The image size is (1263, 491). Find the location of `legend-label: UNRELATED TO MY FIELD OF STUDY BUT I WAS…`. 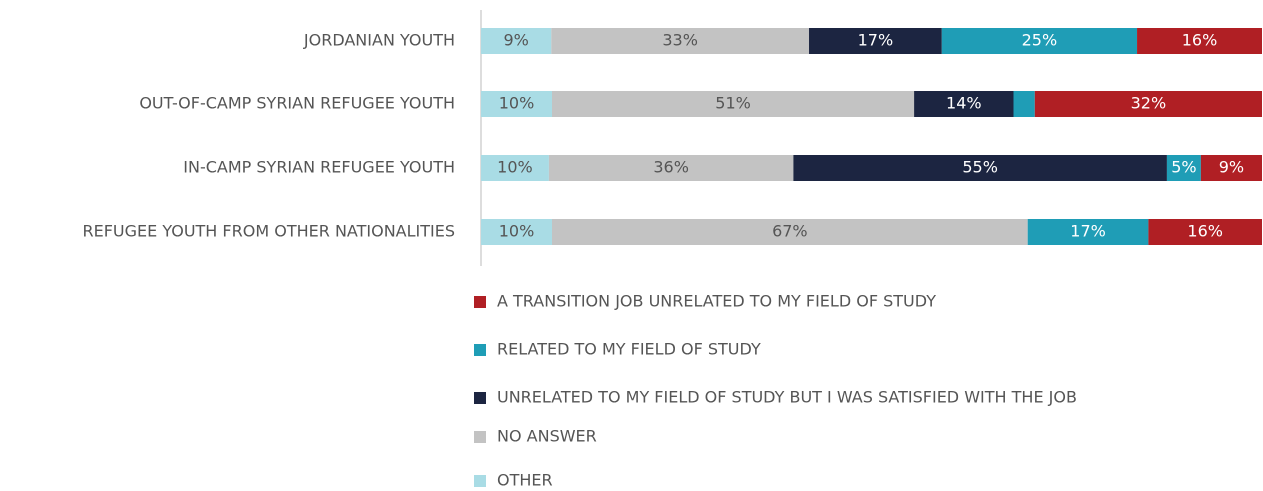

legend-label: UNRELATED TO MY FIELD OF STUDY BUT I WAS… is located at coordinates (787, 397).